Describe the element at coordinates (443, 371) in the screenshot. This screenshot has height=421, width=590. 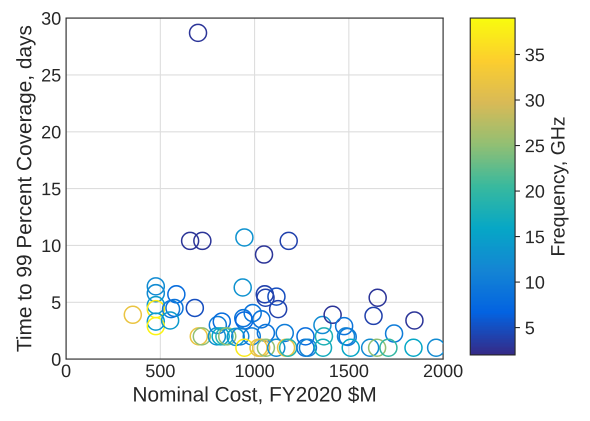
I see `x-tick-label: 2000` at that location.